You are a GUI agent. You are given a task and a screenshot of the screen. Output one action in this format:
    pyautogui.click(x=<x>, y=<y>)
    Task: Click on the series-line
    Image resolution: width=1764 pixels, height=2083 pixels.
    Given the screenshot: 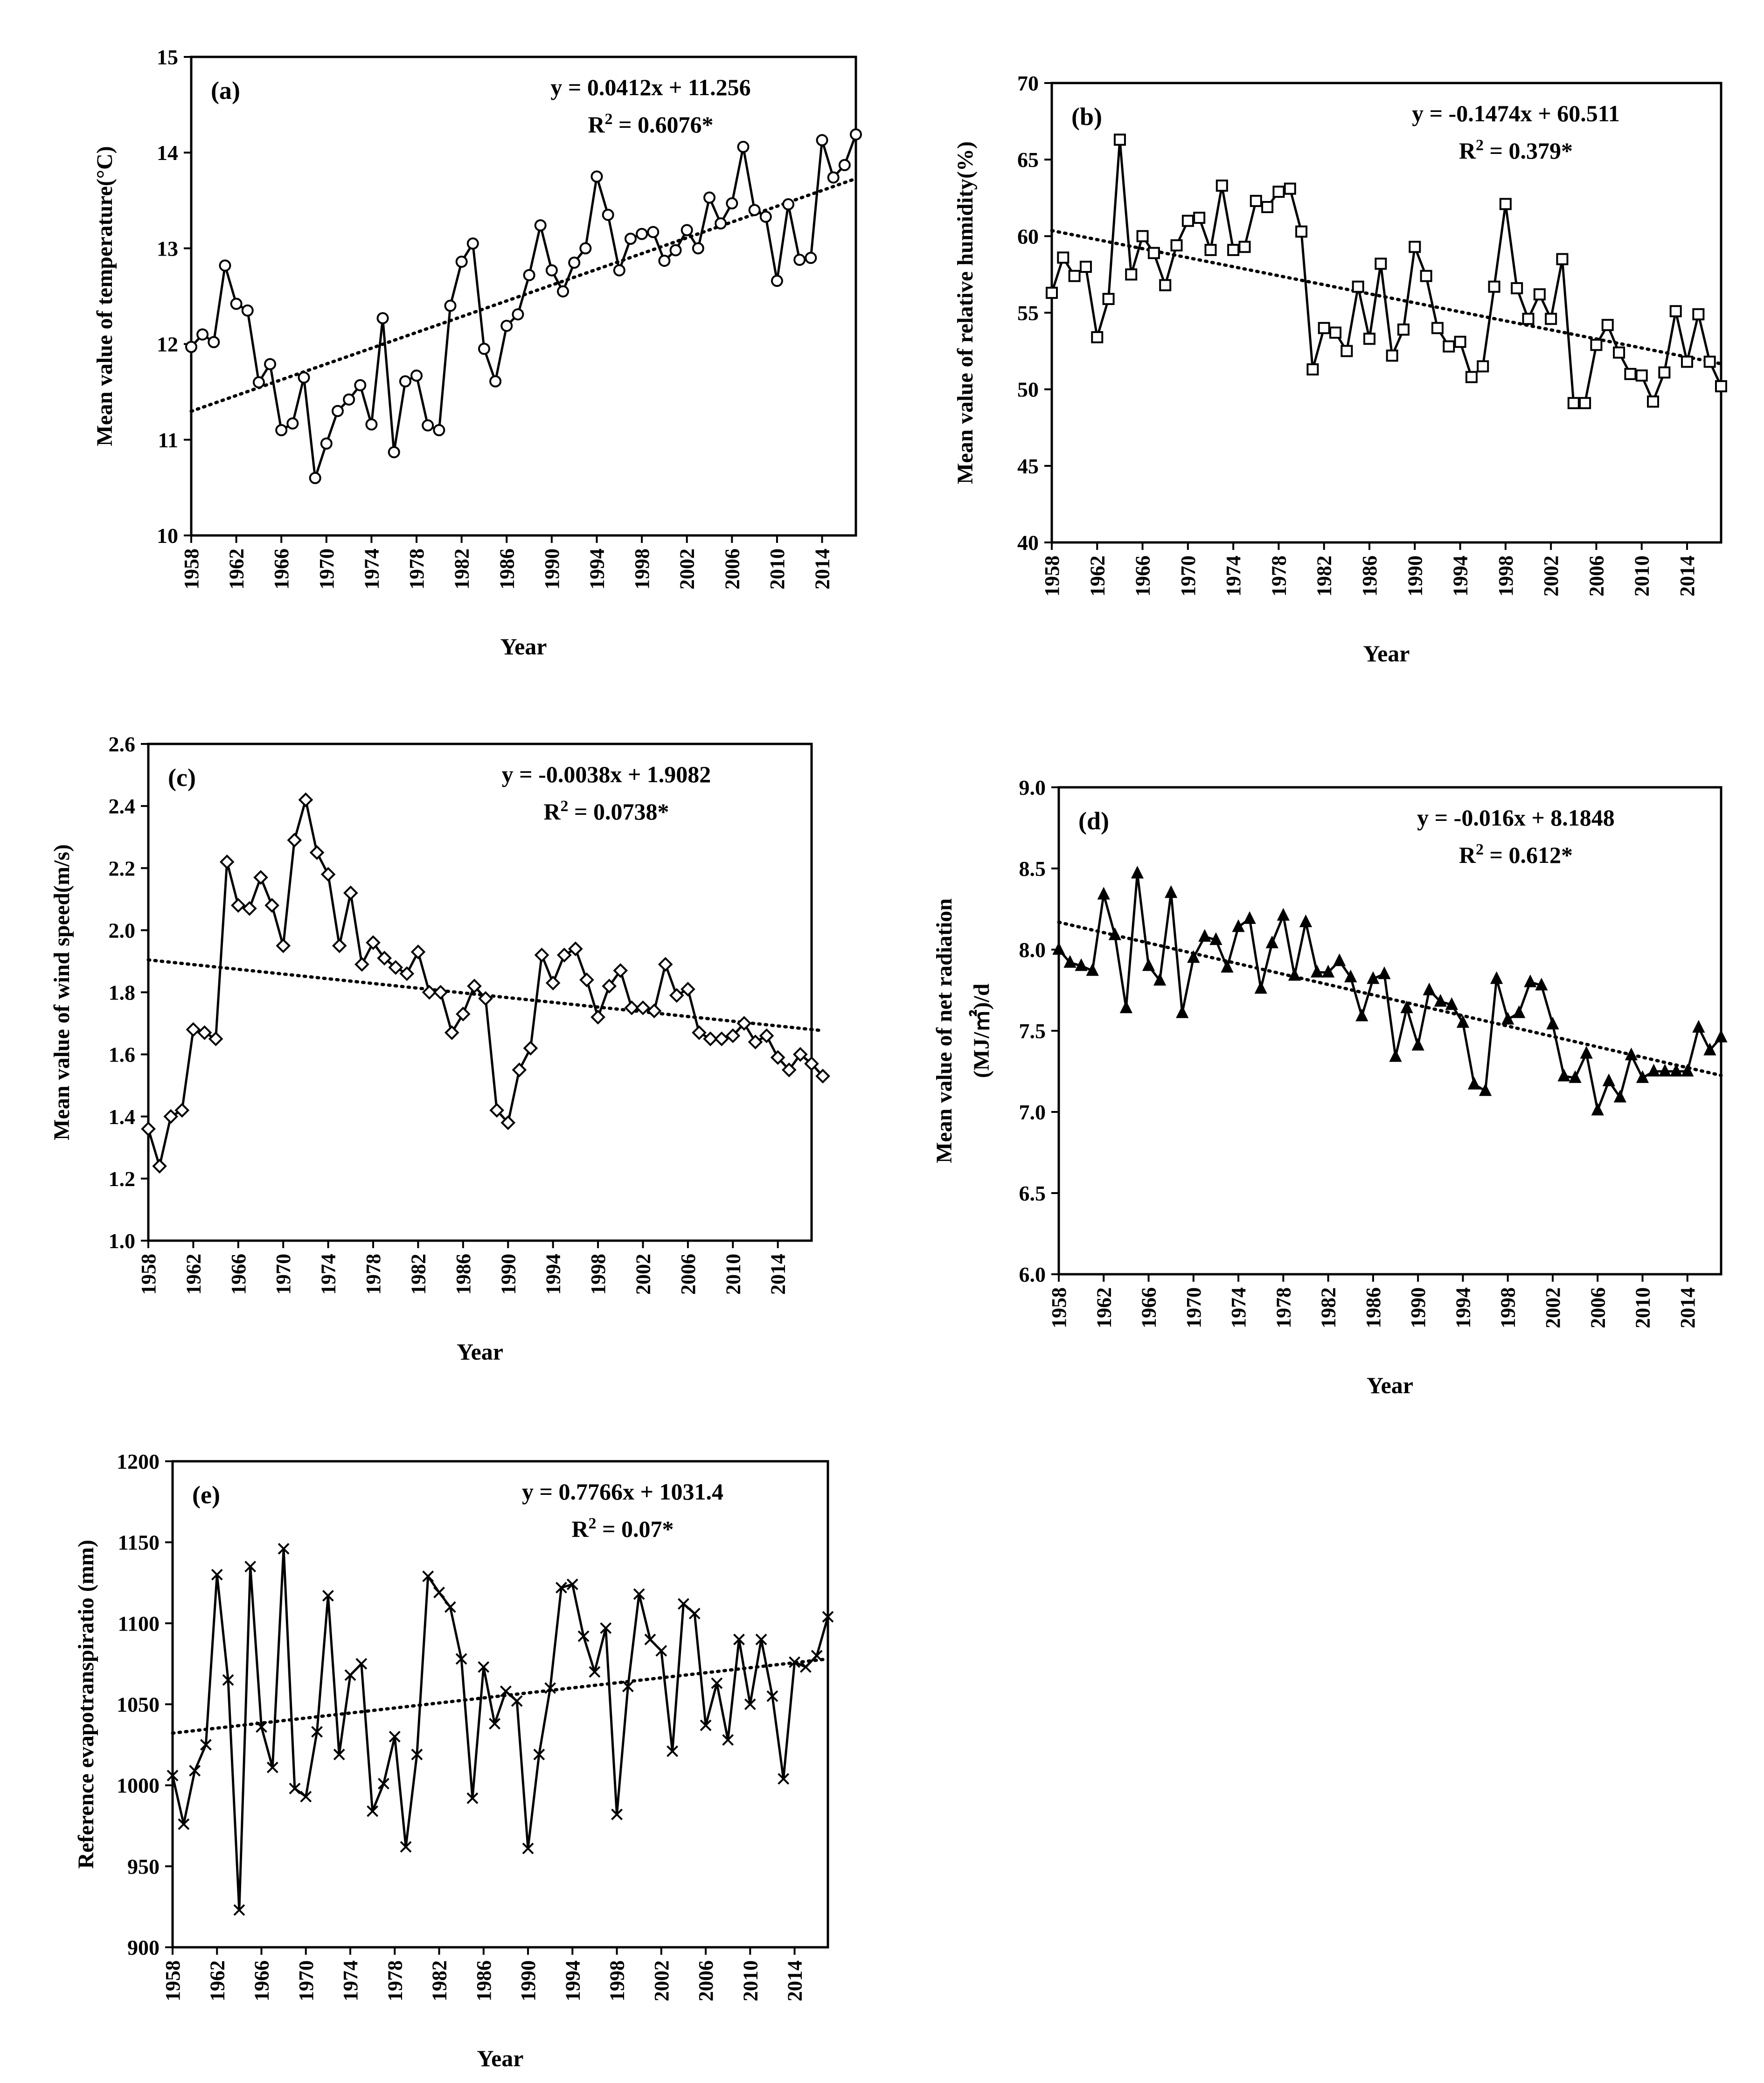 What is the action you would take?
    pyautogui.click(x=523, y=306)
    